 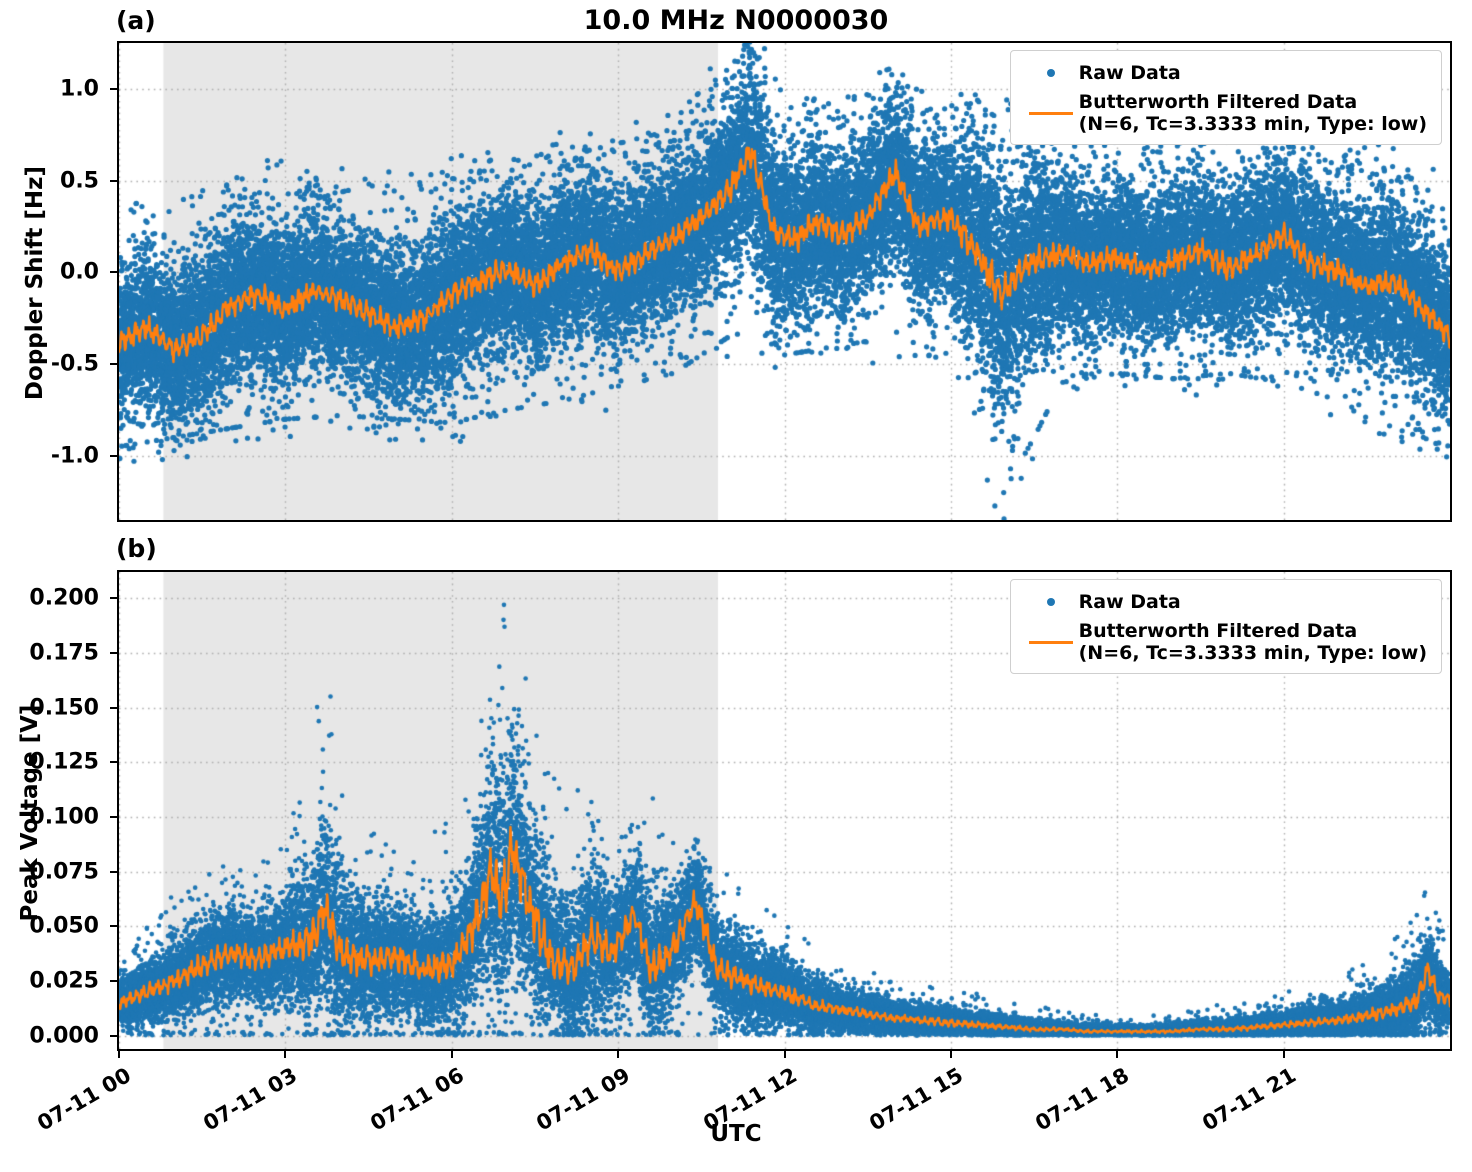 What do you see at coordinates (64, 872) in the screenshot?
I see `y-tick-label: 0.075` at bounding box center [64, 872].